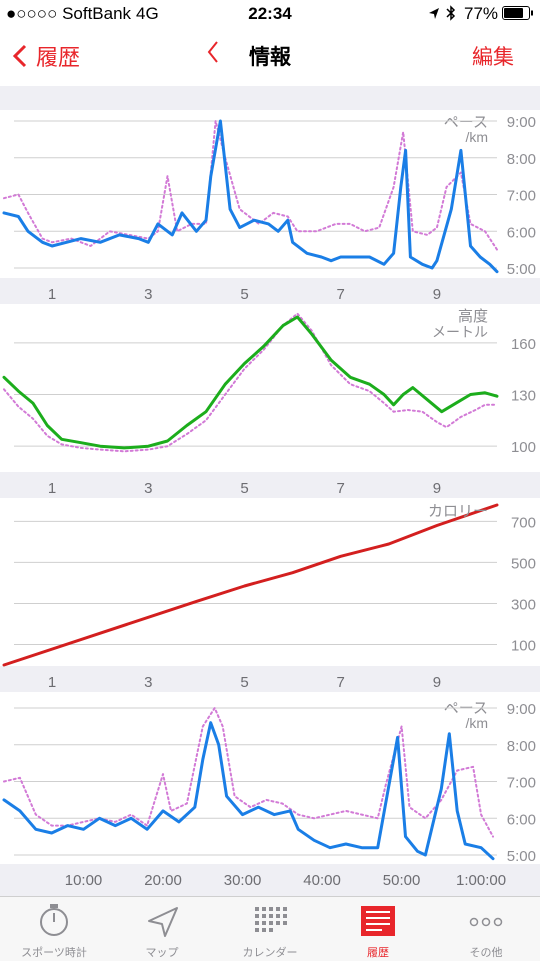 This screenshot has height=961, width=540. I want to click on y-tick-label: 500, so click(523, 563).